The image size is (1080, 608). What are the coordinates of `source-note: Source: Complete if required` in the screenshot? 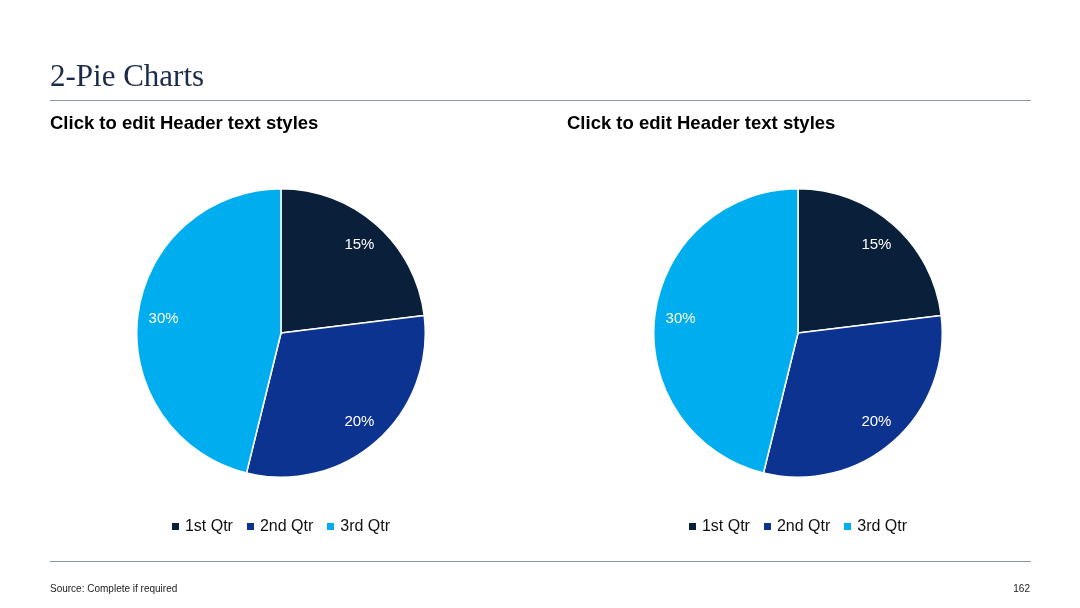 It's located at (114, 588).